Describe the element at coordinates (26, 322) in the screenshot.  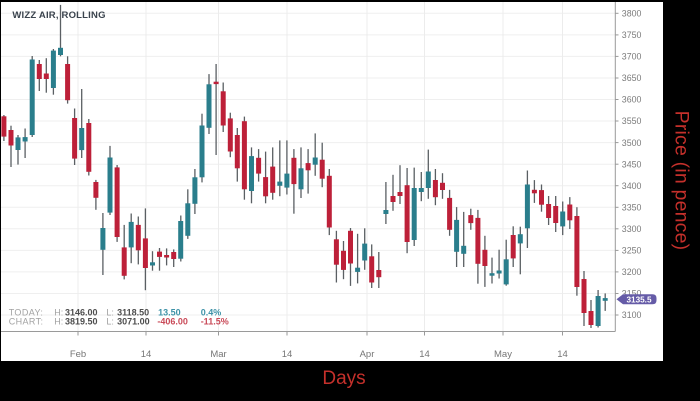
I see `svg-text: CHART:` at that location.